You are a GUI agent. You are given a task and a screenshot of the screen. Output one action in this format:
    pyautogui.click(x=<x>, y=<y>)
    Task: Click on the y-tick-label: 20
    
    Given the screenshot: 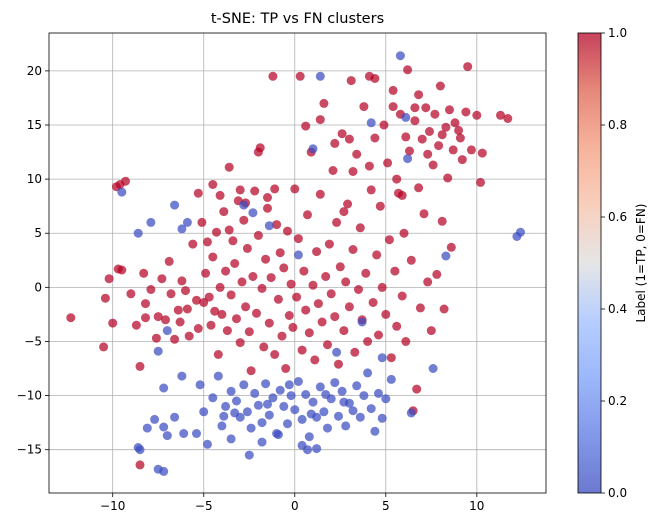 What is the action you would take?
    pyautogui.click(x=34, y=71)
    